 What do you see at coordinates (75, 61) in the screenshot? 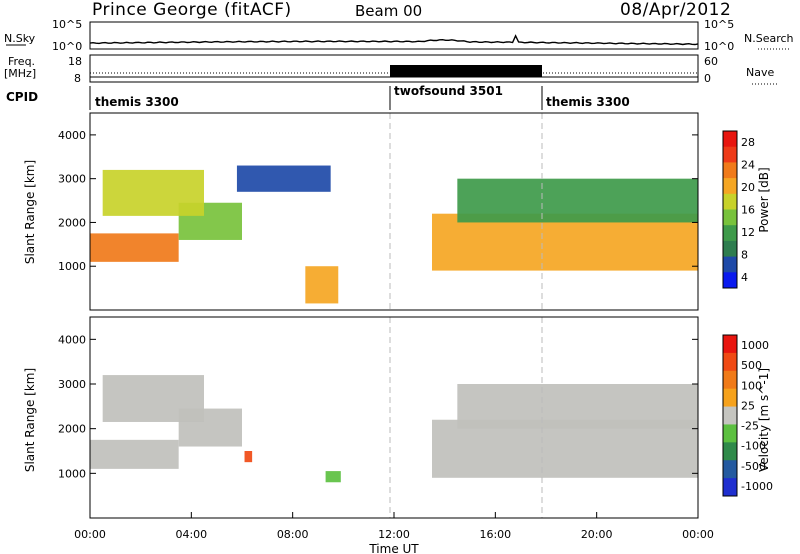
I see `freq-tick-top: 18` at bounding box center [75, 61].